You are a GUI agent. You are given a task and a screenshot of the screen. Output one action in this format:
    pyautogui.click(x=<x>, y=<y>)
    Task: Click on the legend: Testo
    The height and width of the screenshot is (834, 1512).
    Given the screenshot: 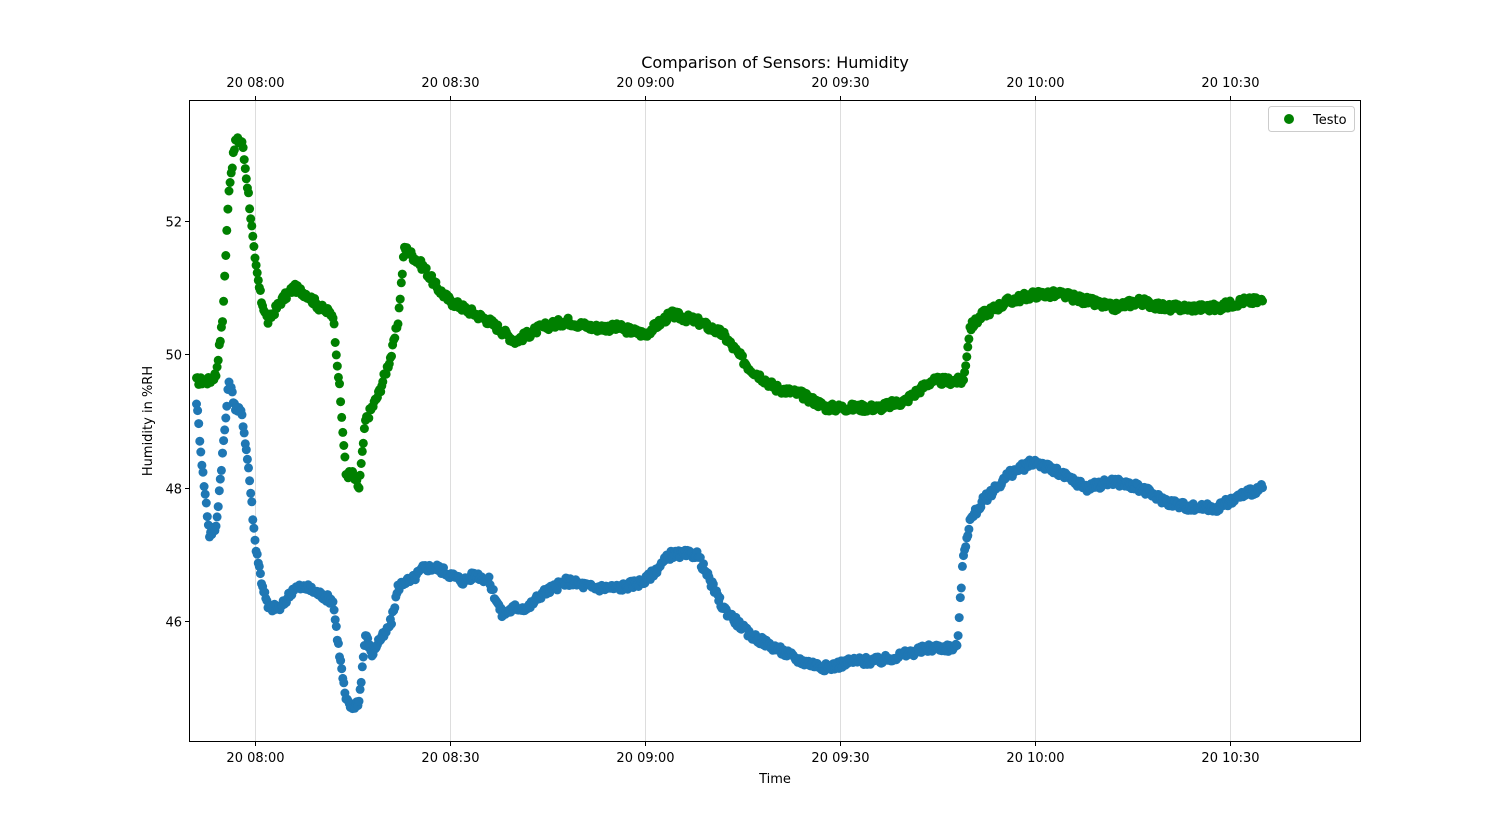 What is the action you would take?
    pyautogui.click(x=1311, y=119)
    